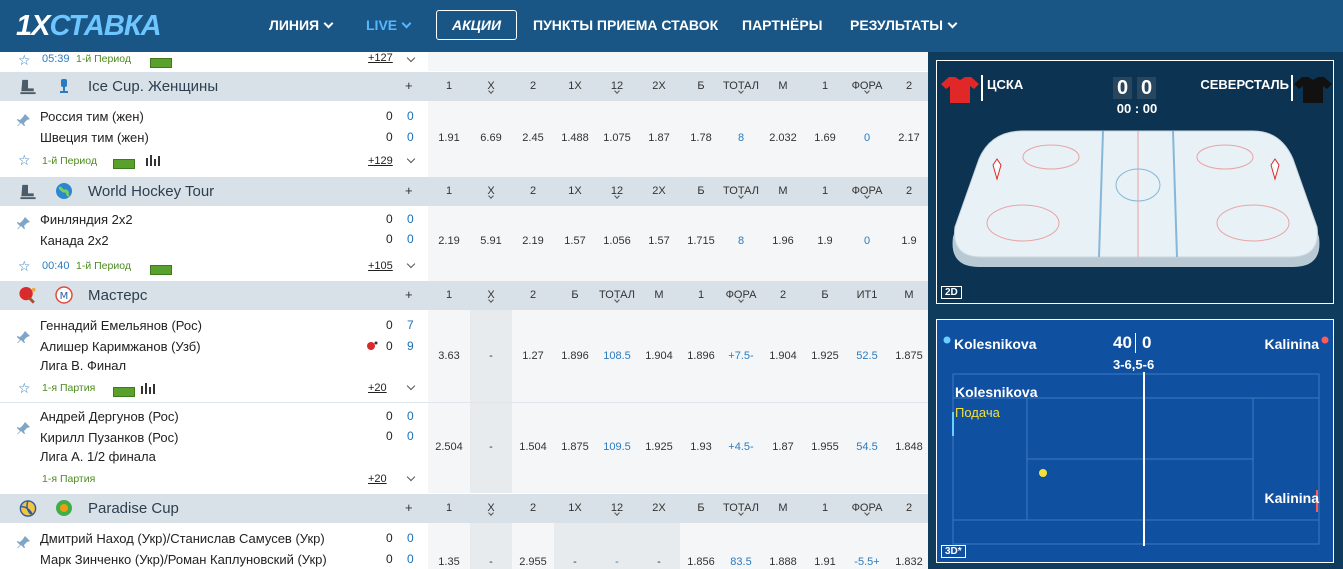  Describe the element at coordinates (782, 25) in the screenshot. I see `nav-partners: ПАРТНЁРЫ` at that location.